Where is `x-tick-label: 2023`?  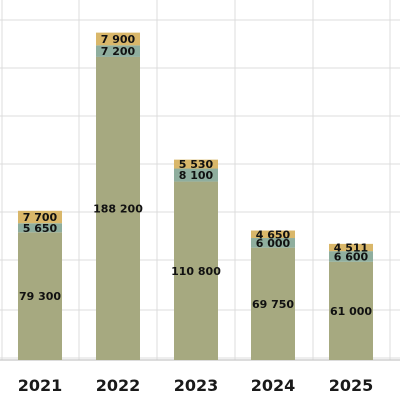
x-tick-label: 2023 is located at coordinates (196, 385).